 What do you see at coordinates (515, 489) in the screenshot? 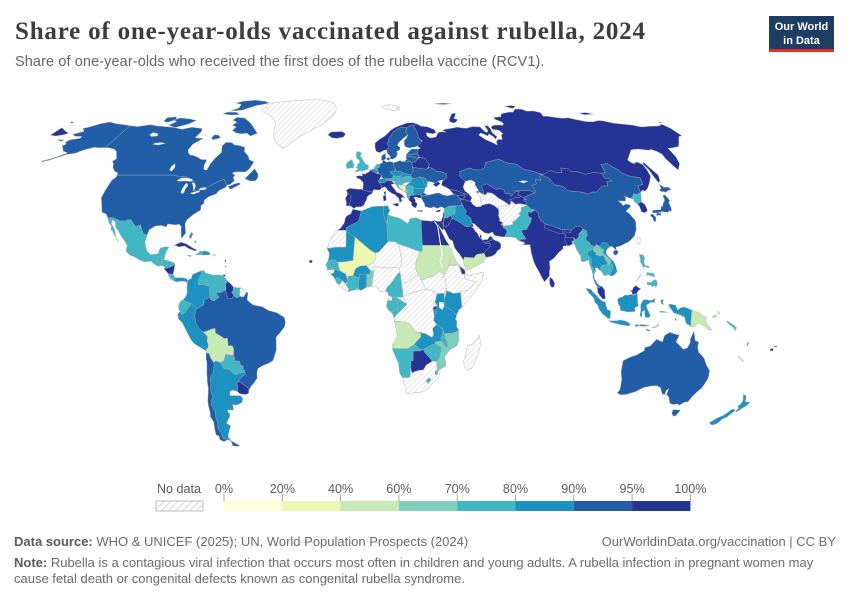
I see `svg-text: 80%` at bounding box center [515, 489].